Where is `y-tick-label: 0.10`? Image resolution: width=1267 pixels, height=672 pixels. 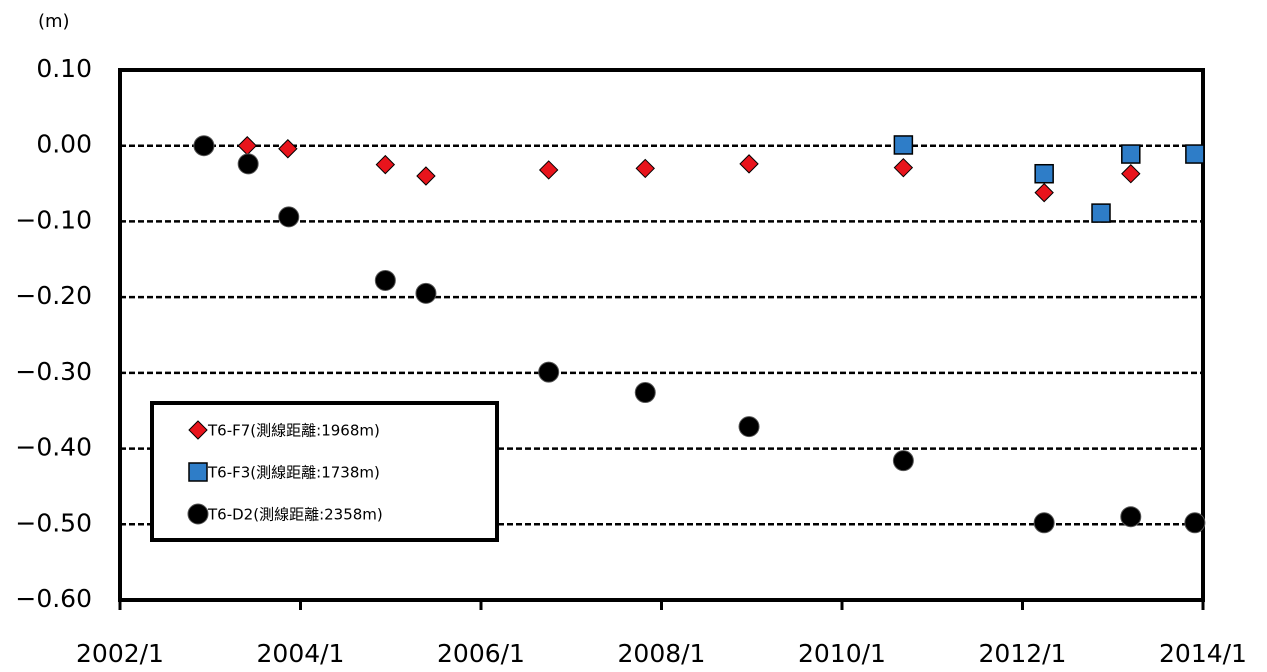
y-tick-label: 0.10 is located at coordinates (64, 68).